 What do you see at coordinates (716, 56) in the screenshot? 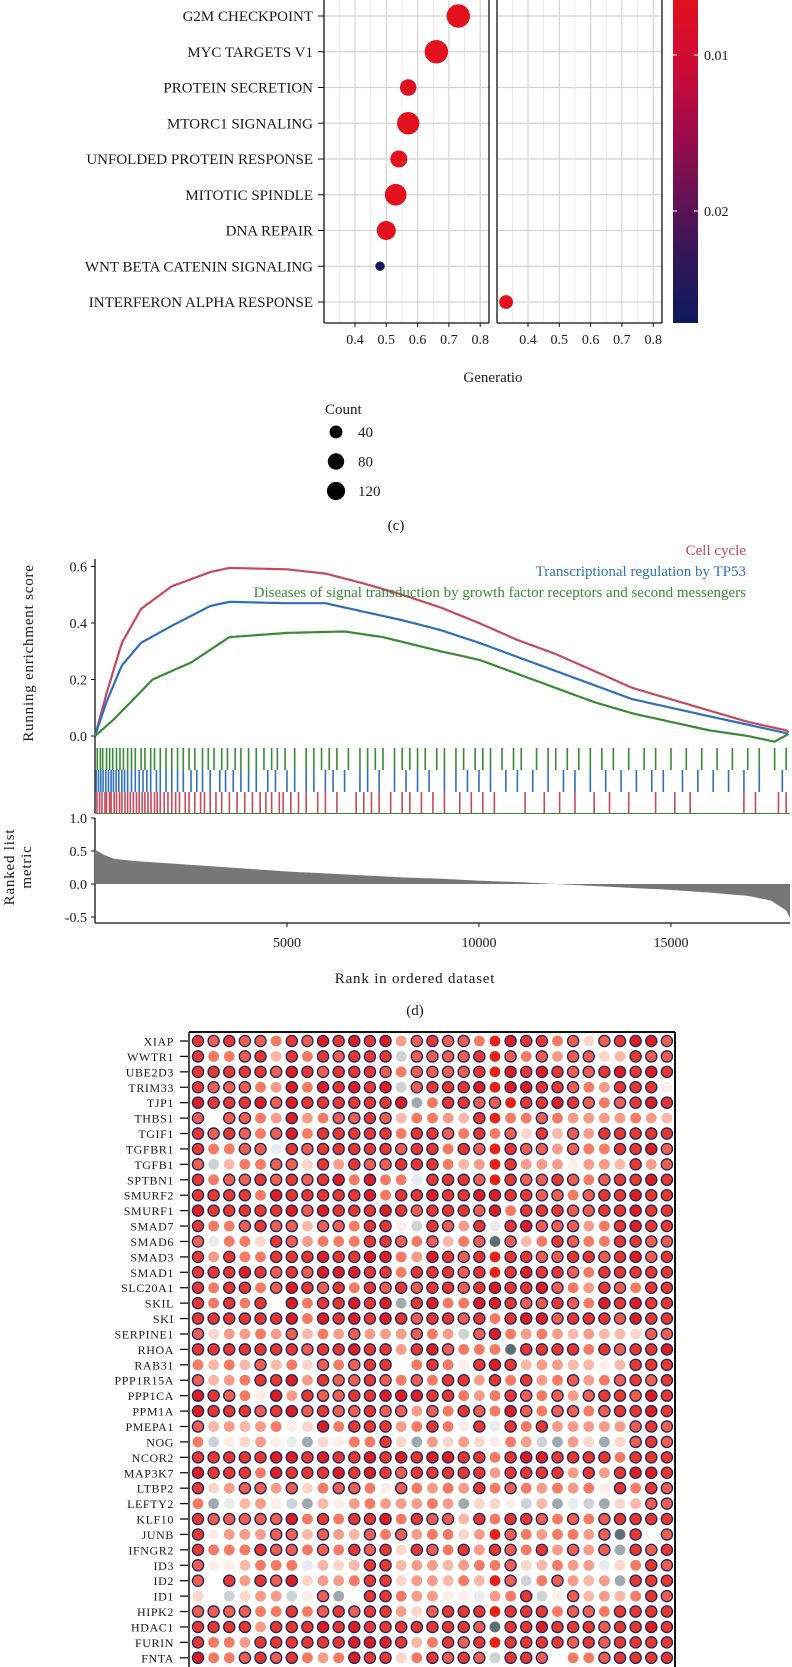
I see `colorbar-tick-label: 0.01` at bounding box center [716, 56].